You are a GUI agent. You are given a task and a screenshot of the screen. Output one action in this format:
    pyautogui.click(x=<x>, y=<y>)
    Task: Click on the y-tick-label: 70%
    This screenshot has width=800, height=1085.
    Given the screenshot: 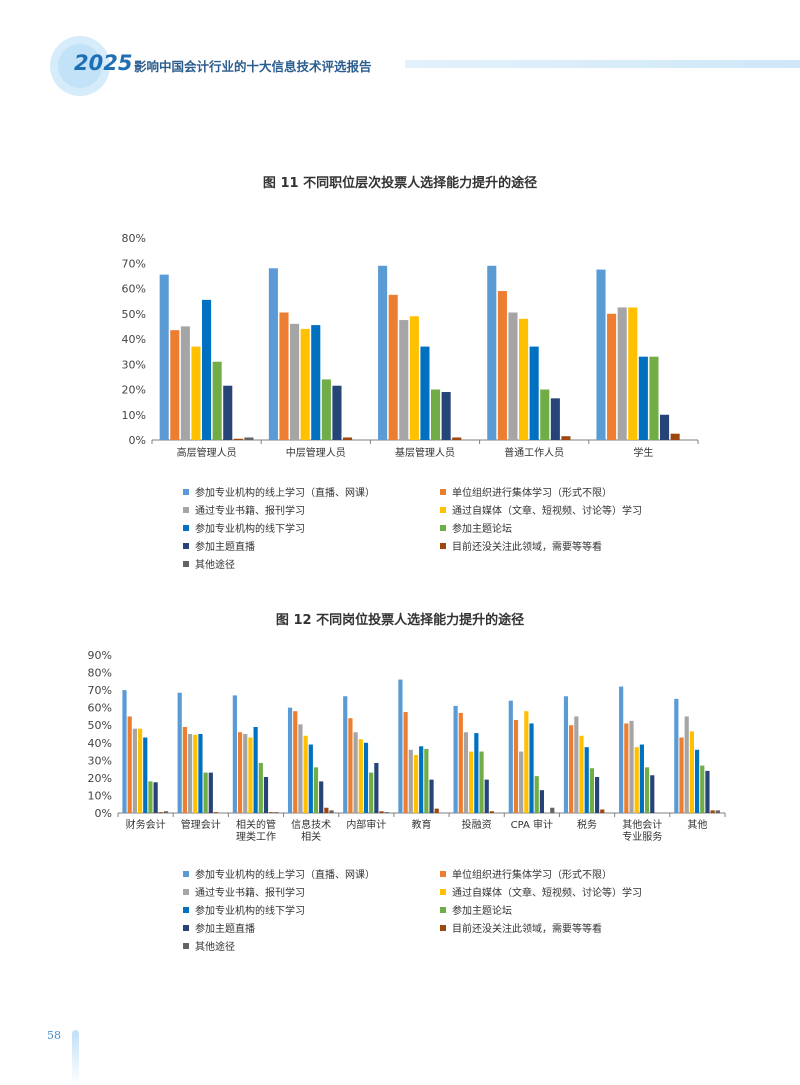 What is the action you would take?
    pyautogui.click(x=100, y=690)
    